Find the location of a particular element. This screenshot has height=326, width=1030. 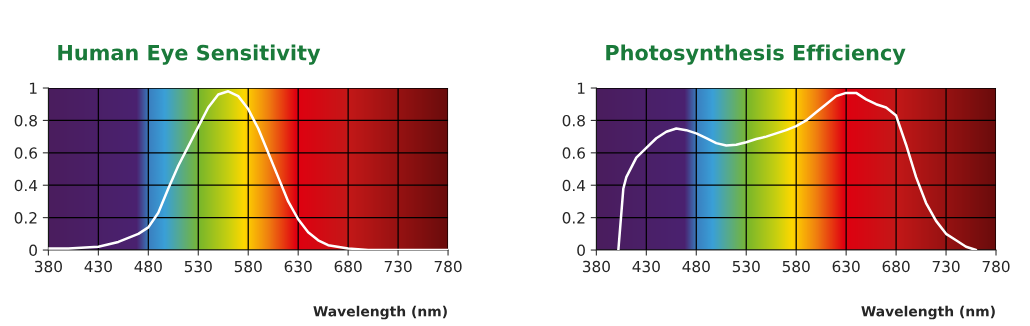

chart-title: Human Eye Sensitivity is located at coordinates (189, 54).